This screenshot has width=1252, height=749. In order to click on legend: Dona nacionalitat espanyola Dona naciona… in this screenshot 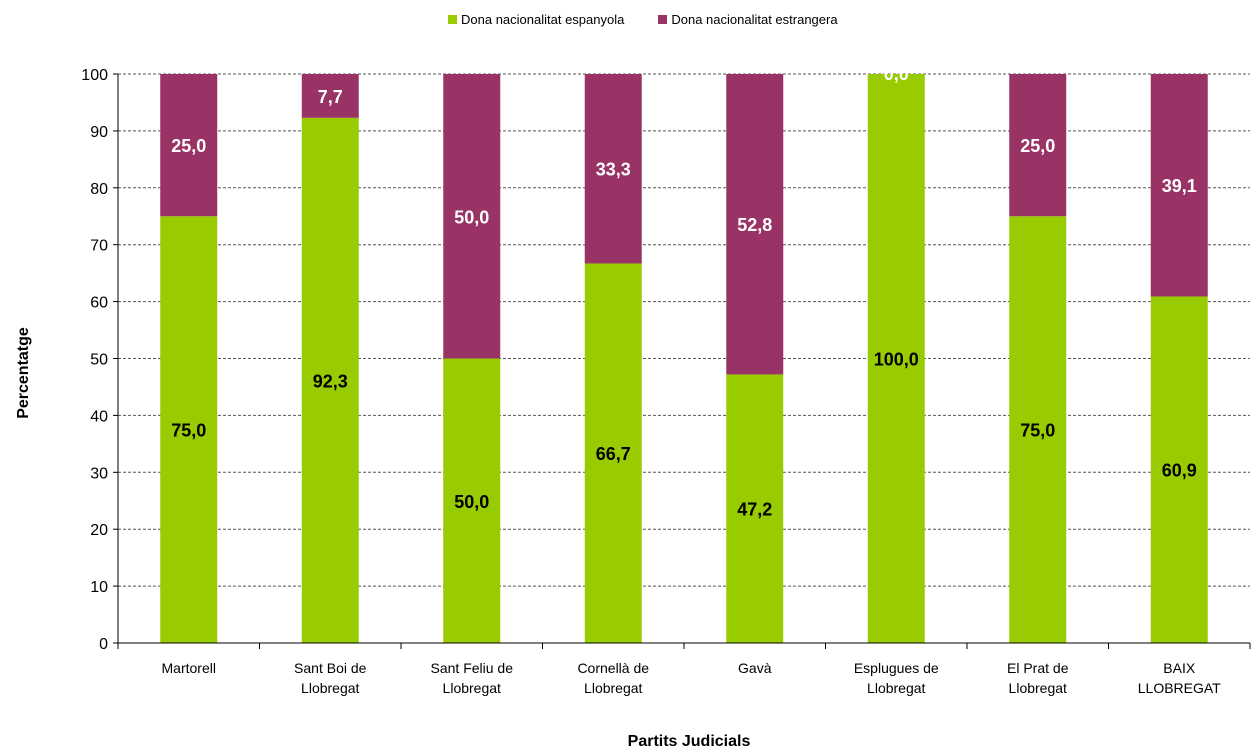, I will do `click(643, 19)`.